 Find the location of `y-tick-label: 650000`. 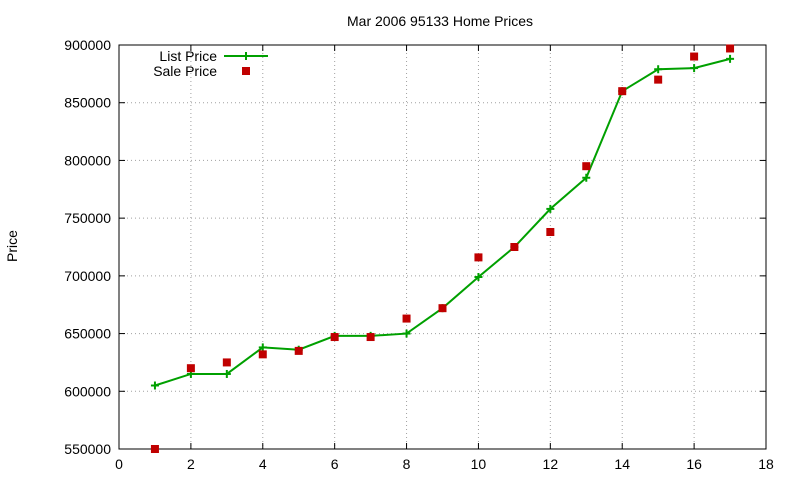

y-tick-label: 650000 is located at coordinates (87, 334).